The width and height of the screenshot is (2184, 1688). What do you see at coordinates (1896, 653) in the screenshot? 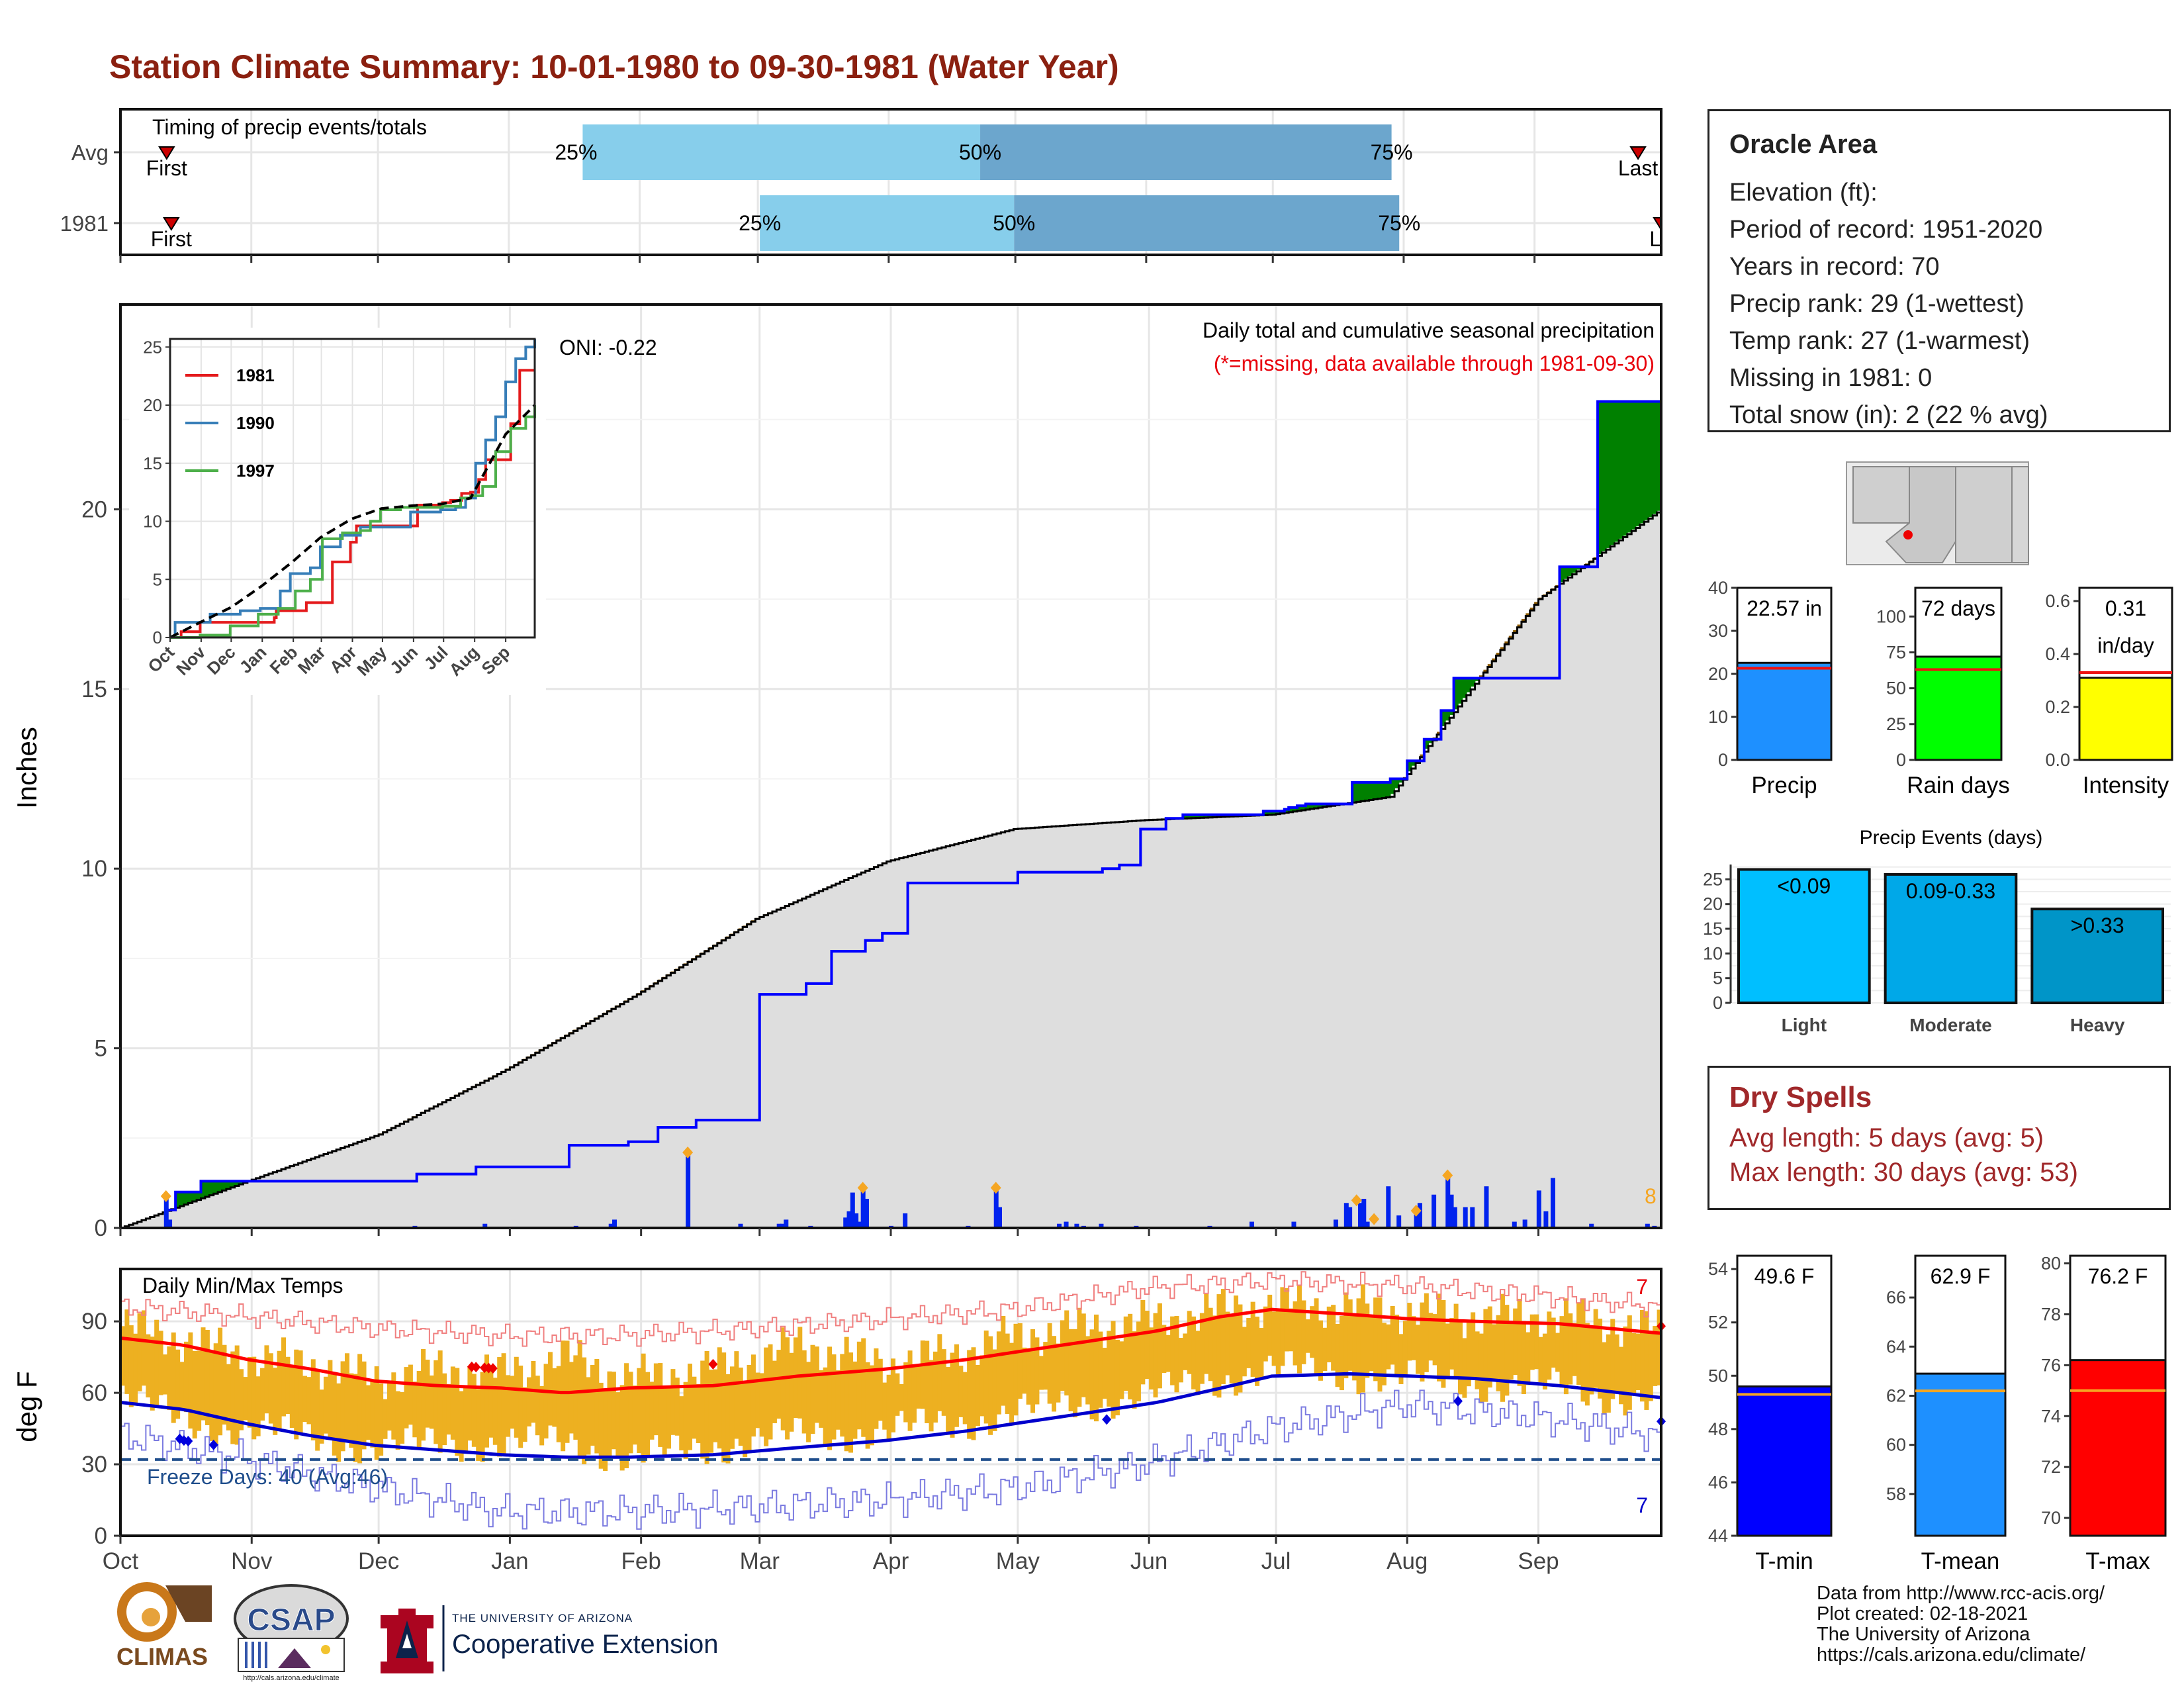
I see `rain_days-ytick-label: 75` at bounding box center [1896, 653].